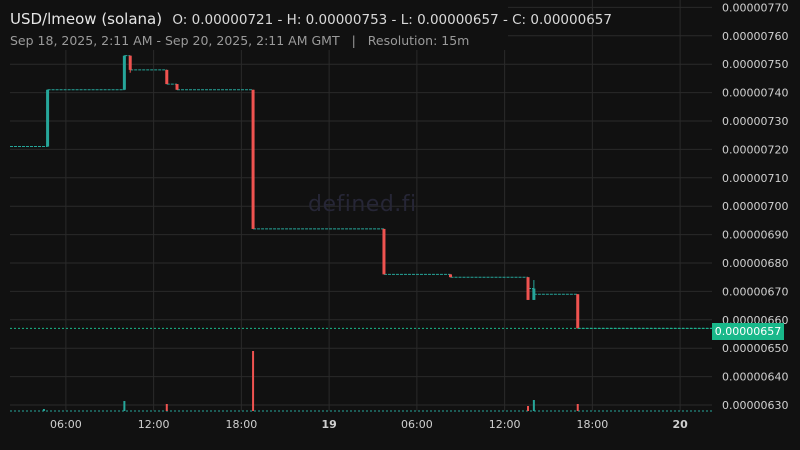 Image resolution: width=800 pixels, height=450 pixels. What do you see at coordinates (755, 7) in the screenshot?
I see `y-tick-label: 0.00000770` at bounding box center [755, 7].